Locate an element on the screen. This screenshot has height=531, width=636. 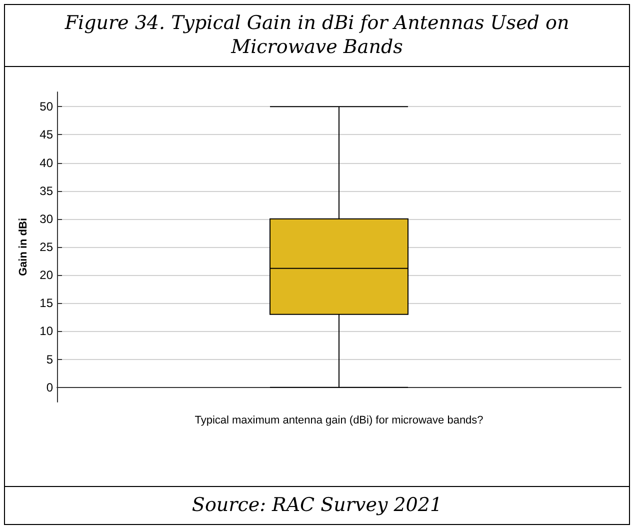
y-tick-label: 25 is located at coordinates (47, 247).